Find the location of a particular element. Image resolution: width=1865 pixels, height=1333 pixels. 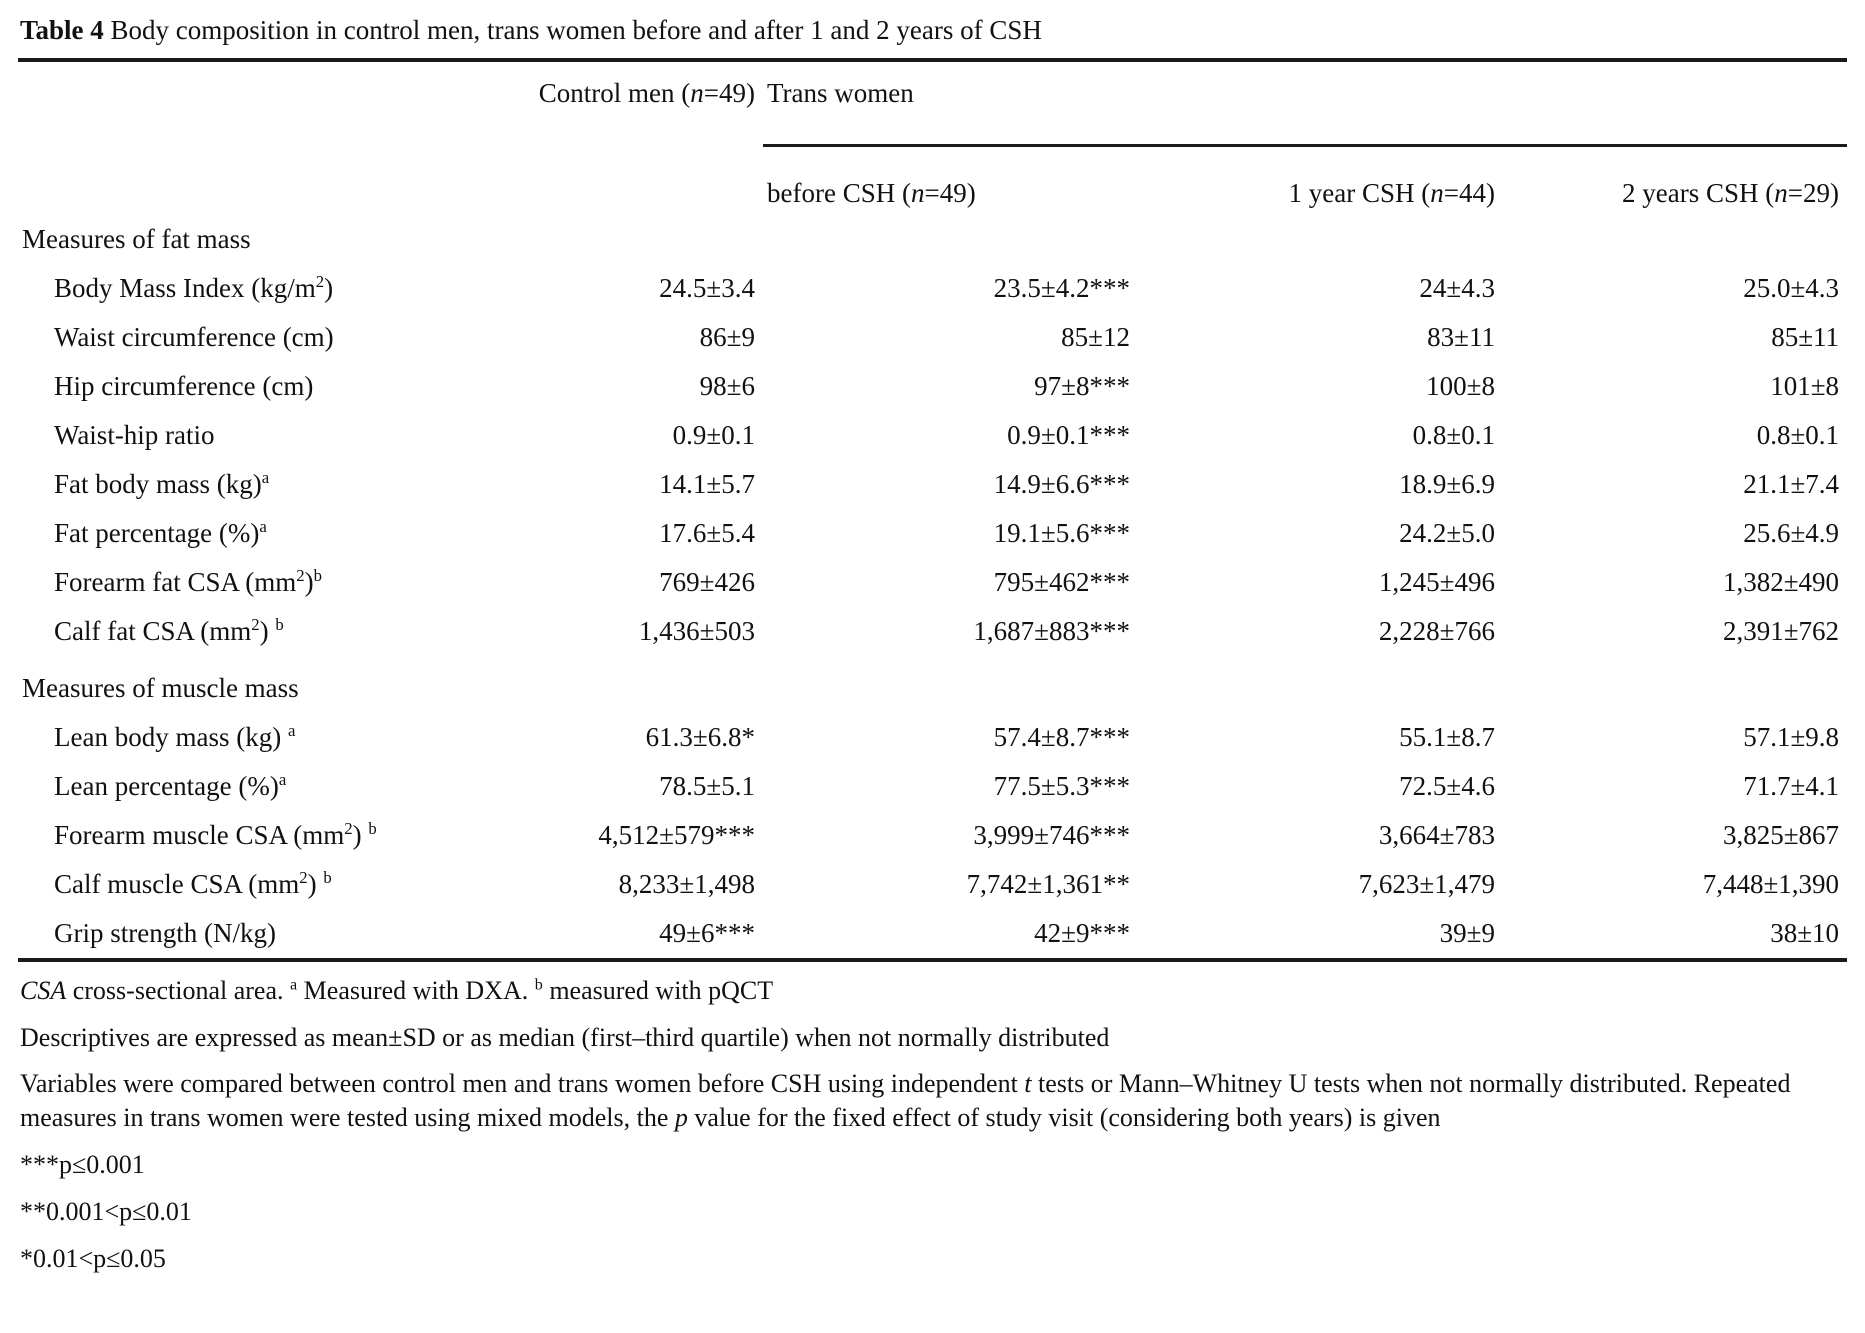

header-1-year-csh: 1 year CSH (n=44) is located at coordinates (1391, 192).